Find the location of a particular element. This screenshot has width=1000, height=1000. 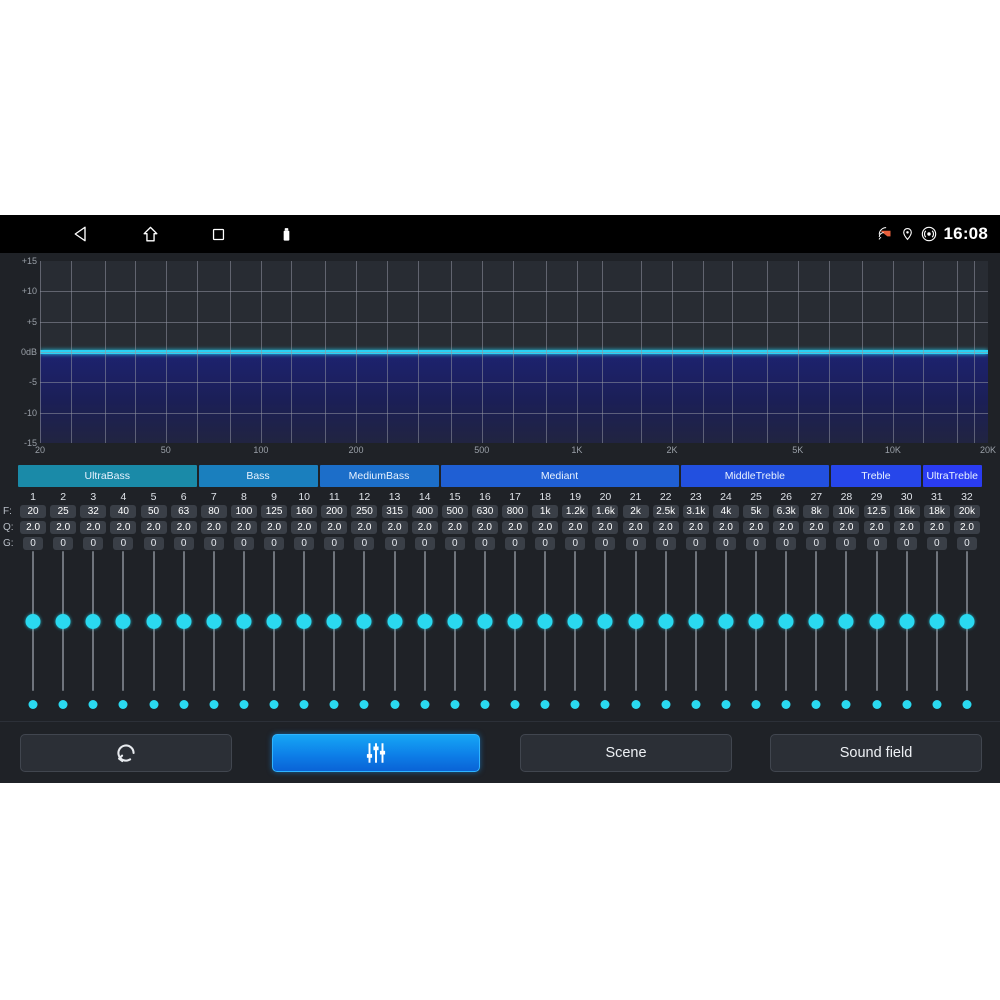

band-frequency: 10k is located at coordinates (846, 511).